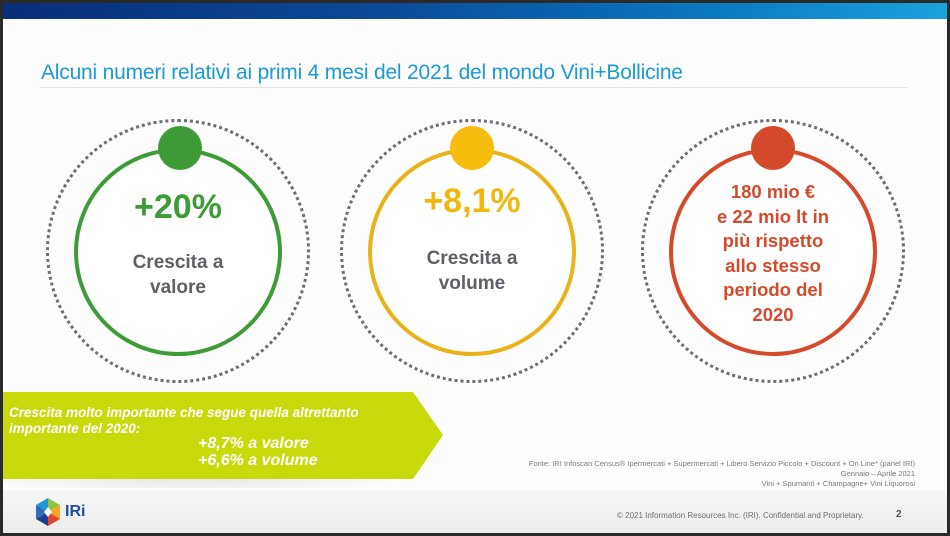  I want to click on banner-figures: +8,7% a valore +6,6% a volume, so click(258, 452).